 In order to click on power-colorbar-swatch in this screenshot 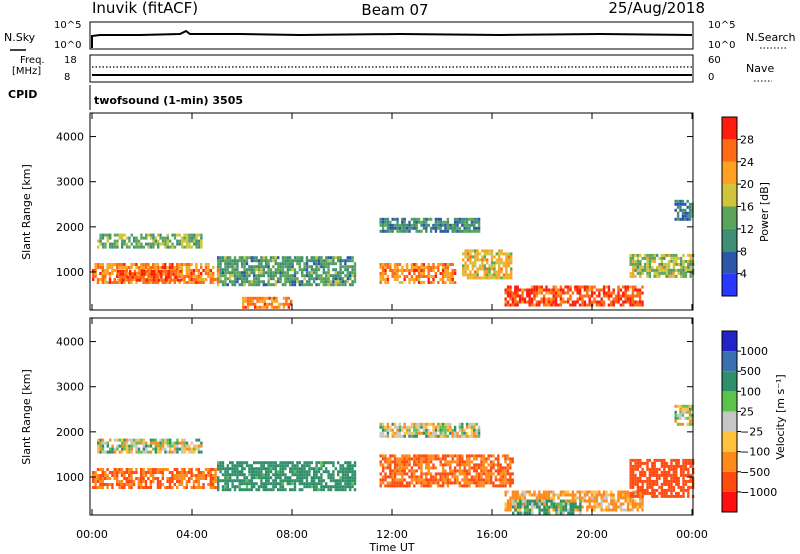, I will do `click(729, 217)`.